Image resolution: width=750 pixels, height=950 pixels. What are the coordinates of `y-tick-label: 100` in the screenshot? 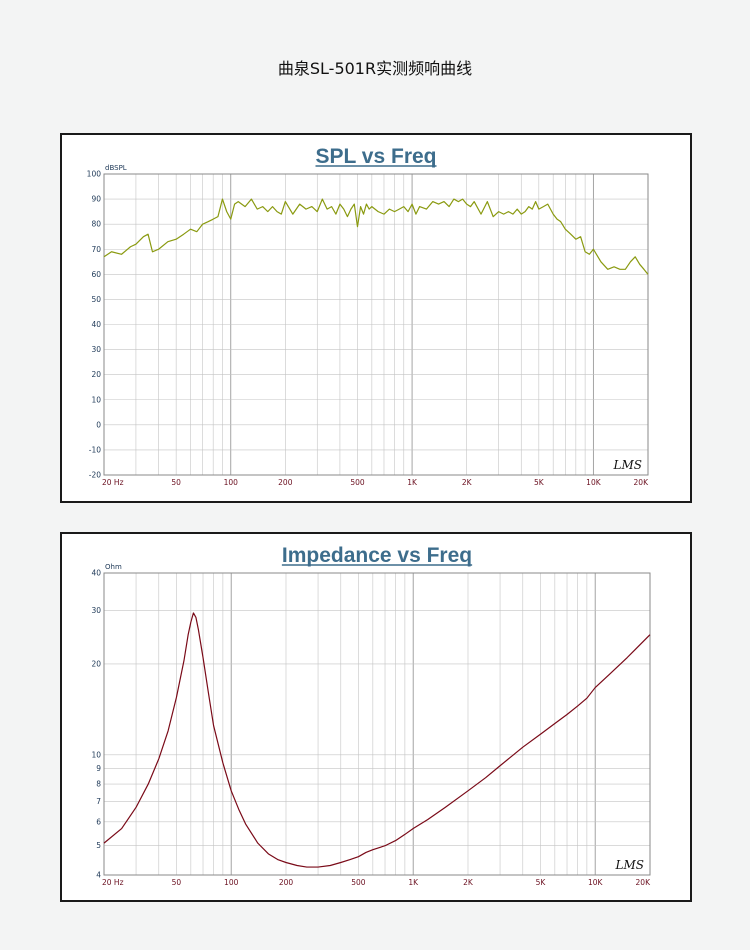 It's located at (94, 174).